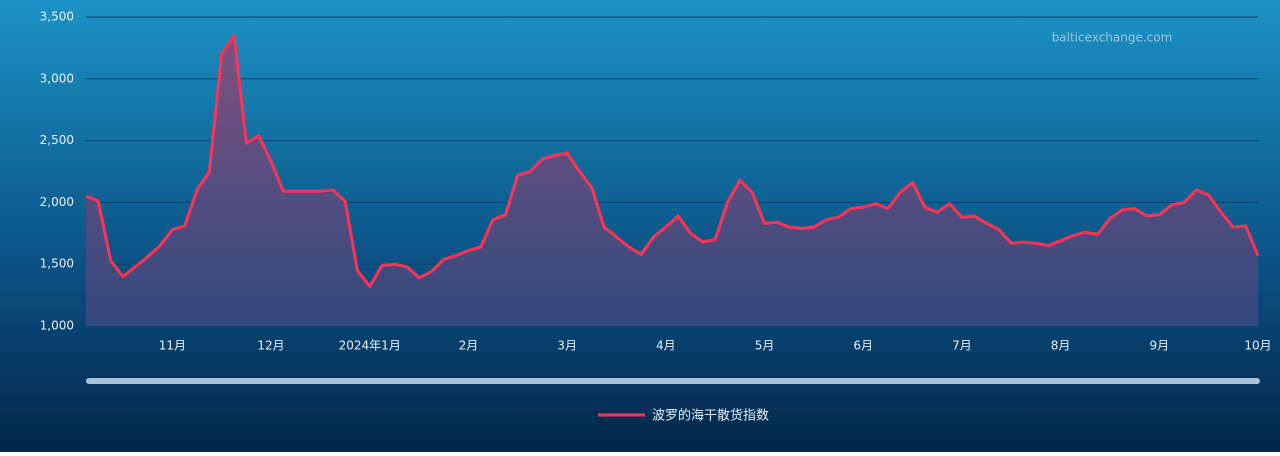  Describe the element at coordinates (172, 346) in the screenshot. I see `x-tick-label: 11月` at that location.